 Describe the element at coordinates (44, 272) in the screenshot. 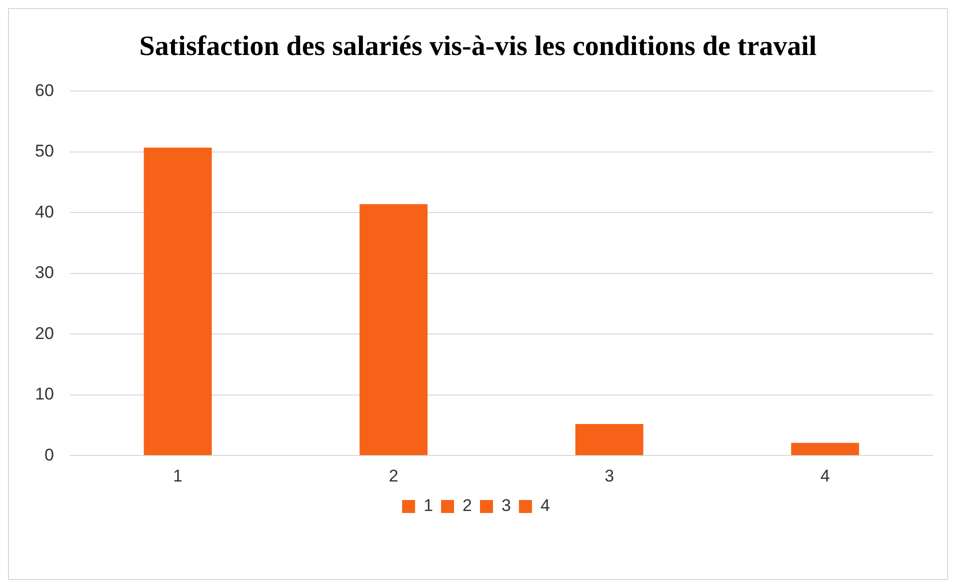

I see `y-tick-label: 30` at that location.